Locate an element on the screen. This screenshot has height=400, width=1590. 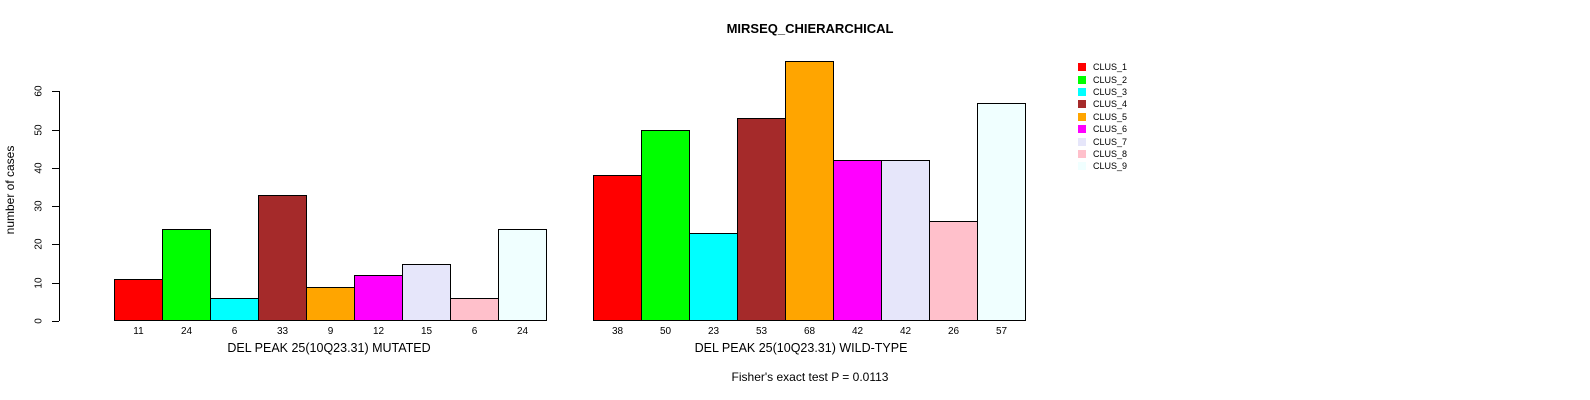
bar-clus_3-group0 is located at coordinates (234, 309).